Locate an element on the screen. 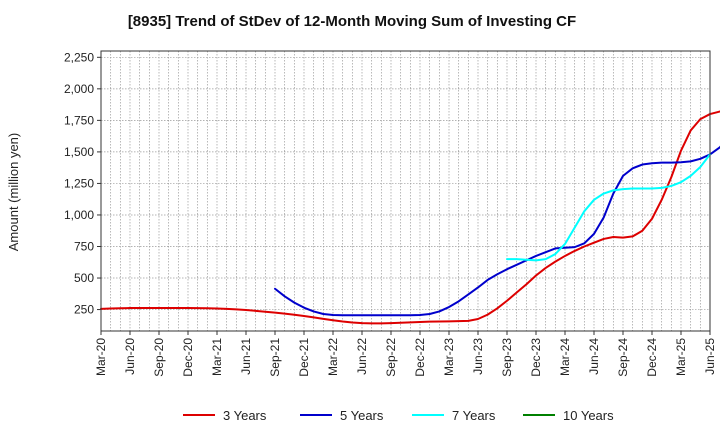  y-axis-ticks: 250 500 750 1,000 1,250 1,500 1,750 2,000 2,250 is located at coordinates (82, 183).